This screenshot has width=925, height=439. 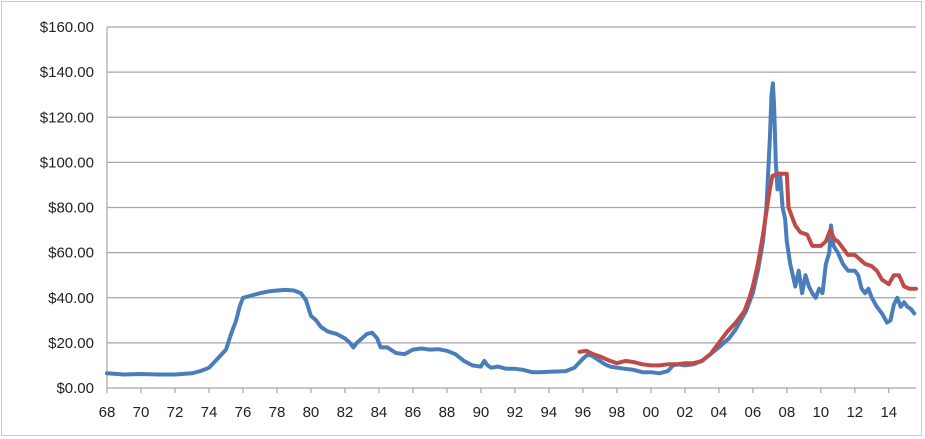 What do you see at coordinates (175, 412) in the screenshot?
I see `x-tick-label: 72` at bounding box center [175, 412].